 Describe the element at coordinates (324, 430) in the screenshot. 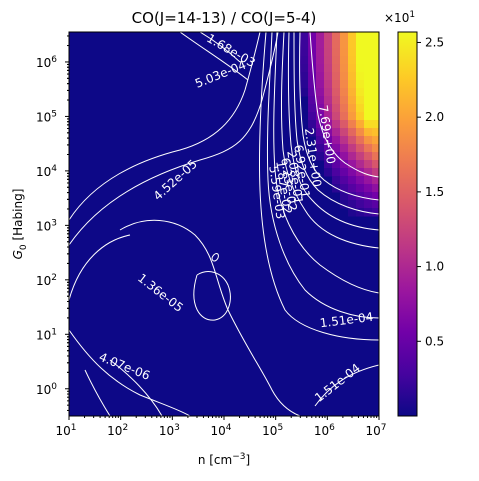

I see `x-tick-label: 10⁶` at that location.